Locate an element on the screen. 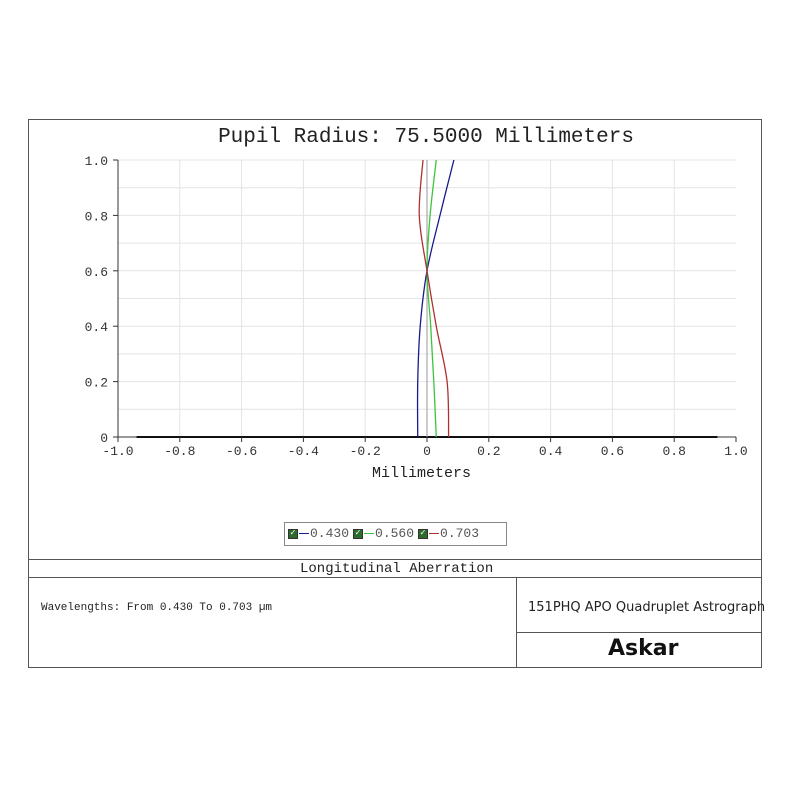  x-tick-label: 0.2 is located at coordinates (488, 451).